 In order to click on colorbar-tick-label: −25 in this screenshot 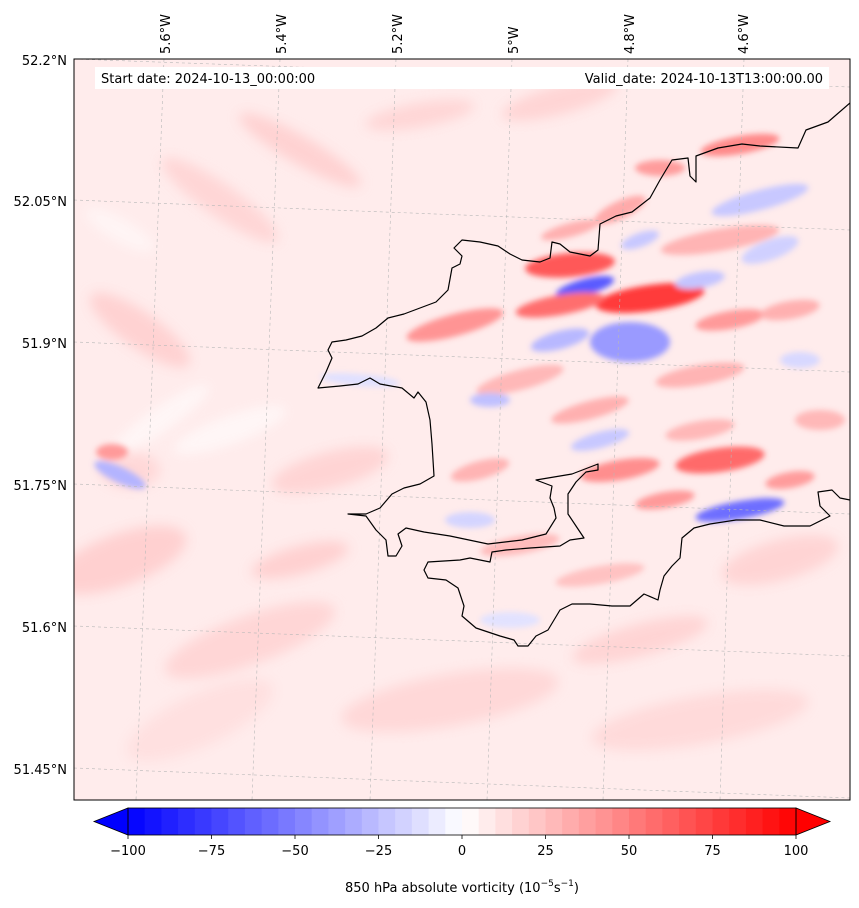, I will do `click(378, 851)`.